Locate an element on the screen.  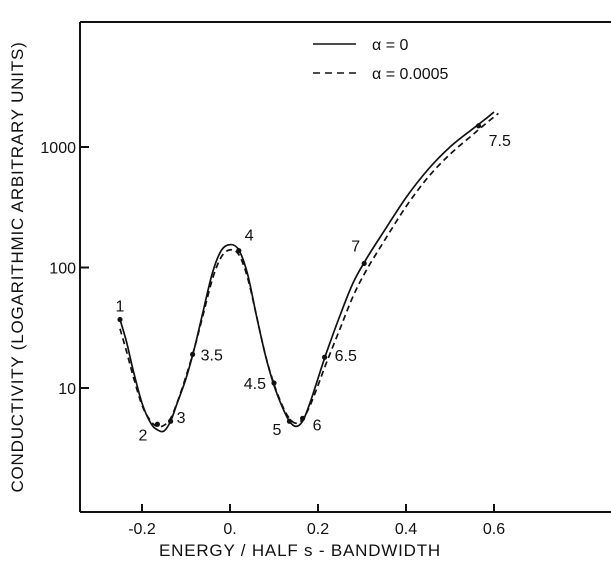
point-label-3: 3 is located at coordinates (181, 418).